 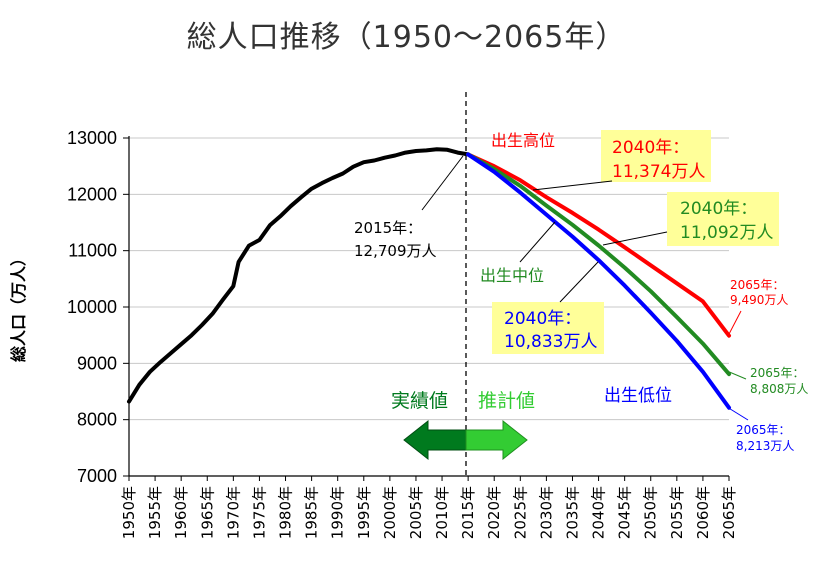 What do you see at coordinates (92, 251) in the screenshot?
I see `y-tick-label-11000: 11000` at bounding box center [92, 251].